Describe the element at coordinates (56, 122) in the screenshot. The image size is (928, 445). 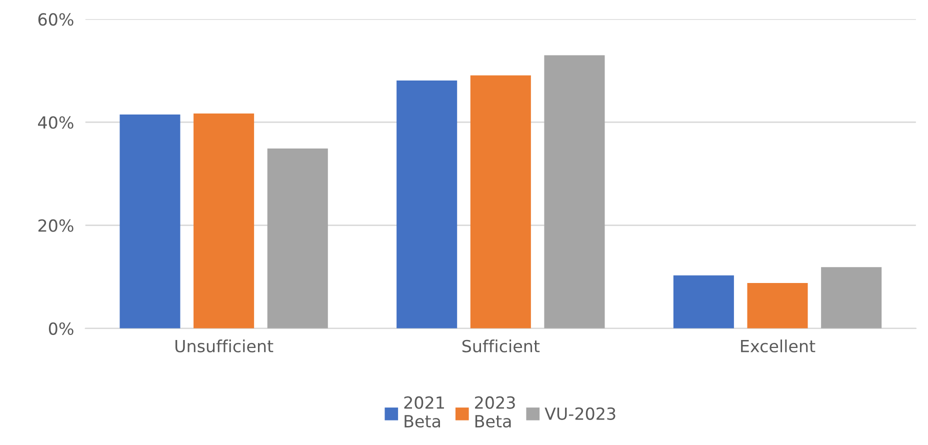
I see `y-tick-label: 40%` at that location.